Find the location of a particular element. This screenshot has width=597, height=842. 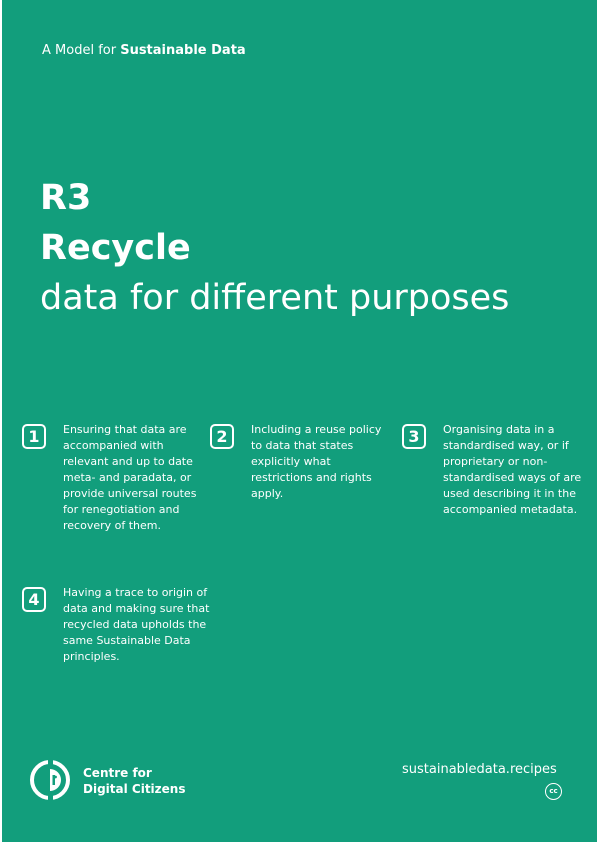

centre-for-digital-citizens-logo-icon is located at coordinates (50, 780).